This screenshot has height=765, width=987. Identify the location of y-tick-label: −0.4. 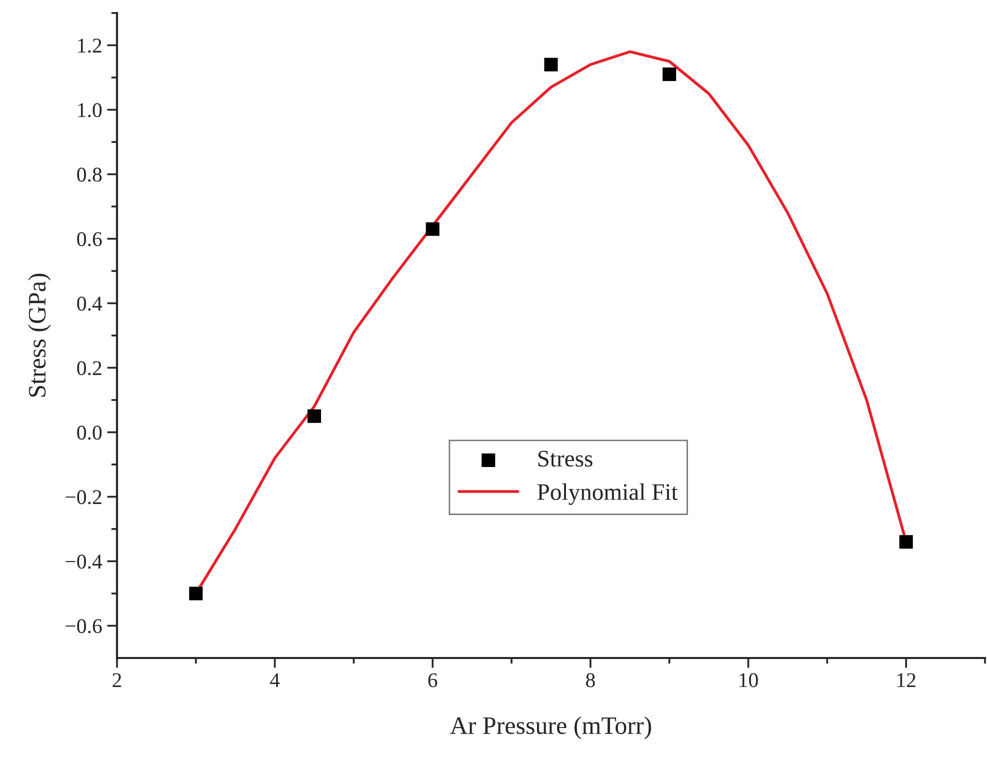
(84, 561).